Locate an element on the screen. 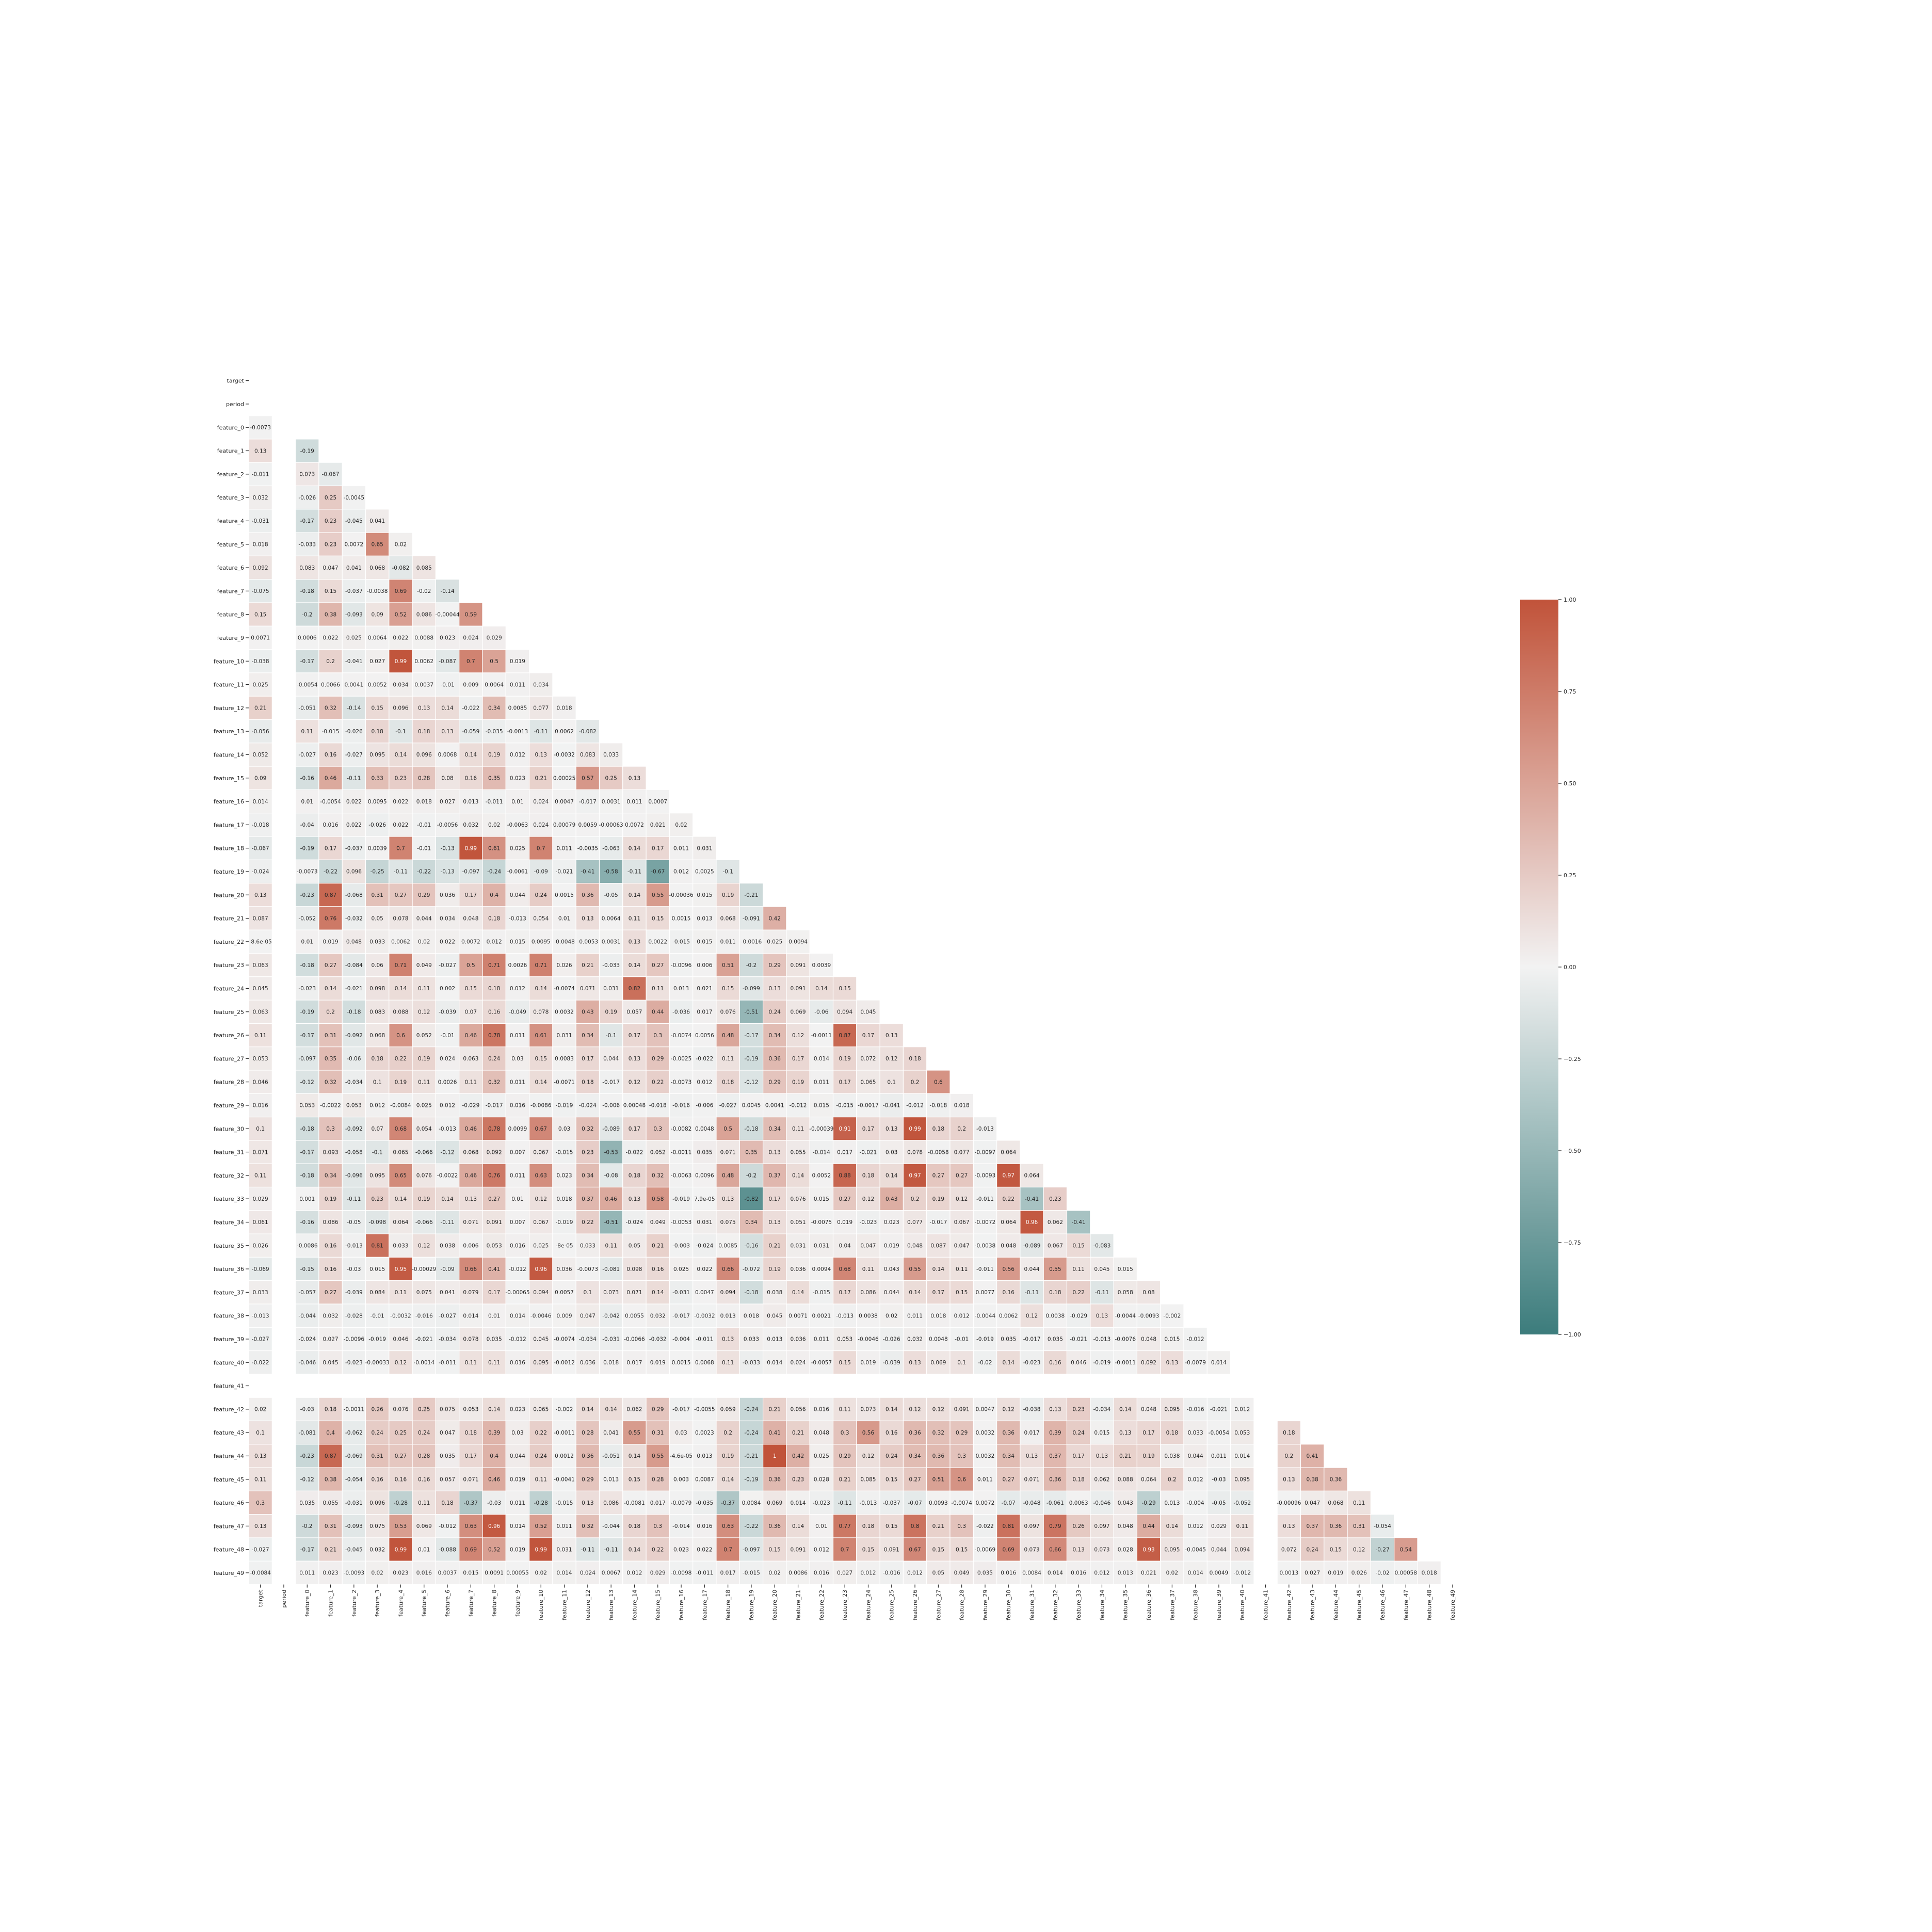 This screenshot has width=1932, height=1932. x-tick-label: feature_25 is located at coordinates (892, 1605).